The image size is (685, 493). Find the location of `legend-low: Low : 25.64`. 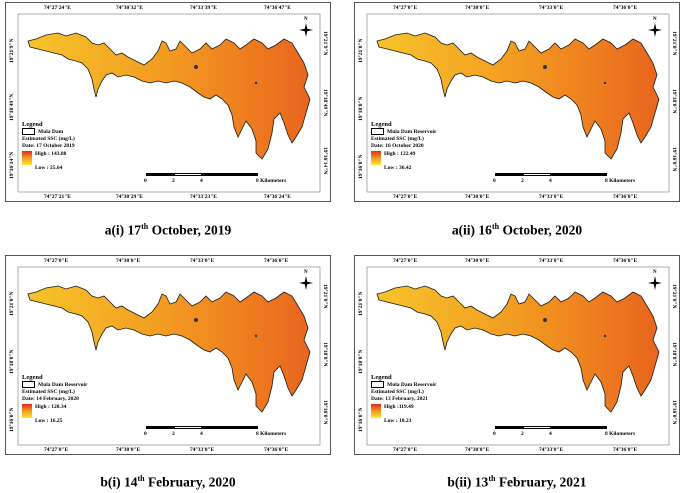

legend-low: Low : 25.64 is located at coordinates (49, 167).